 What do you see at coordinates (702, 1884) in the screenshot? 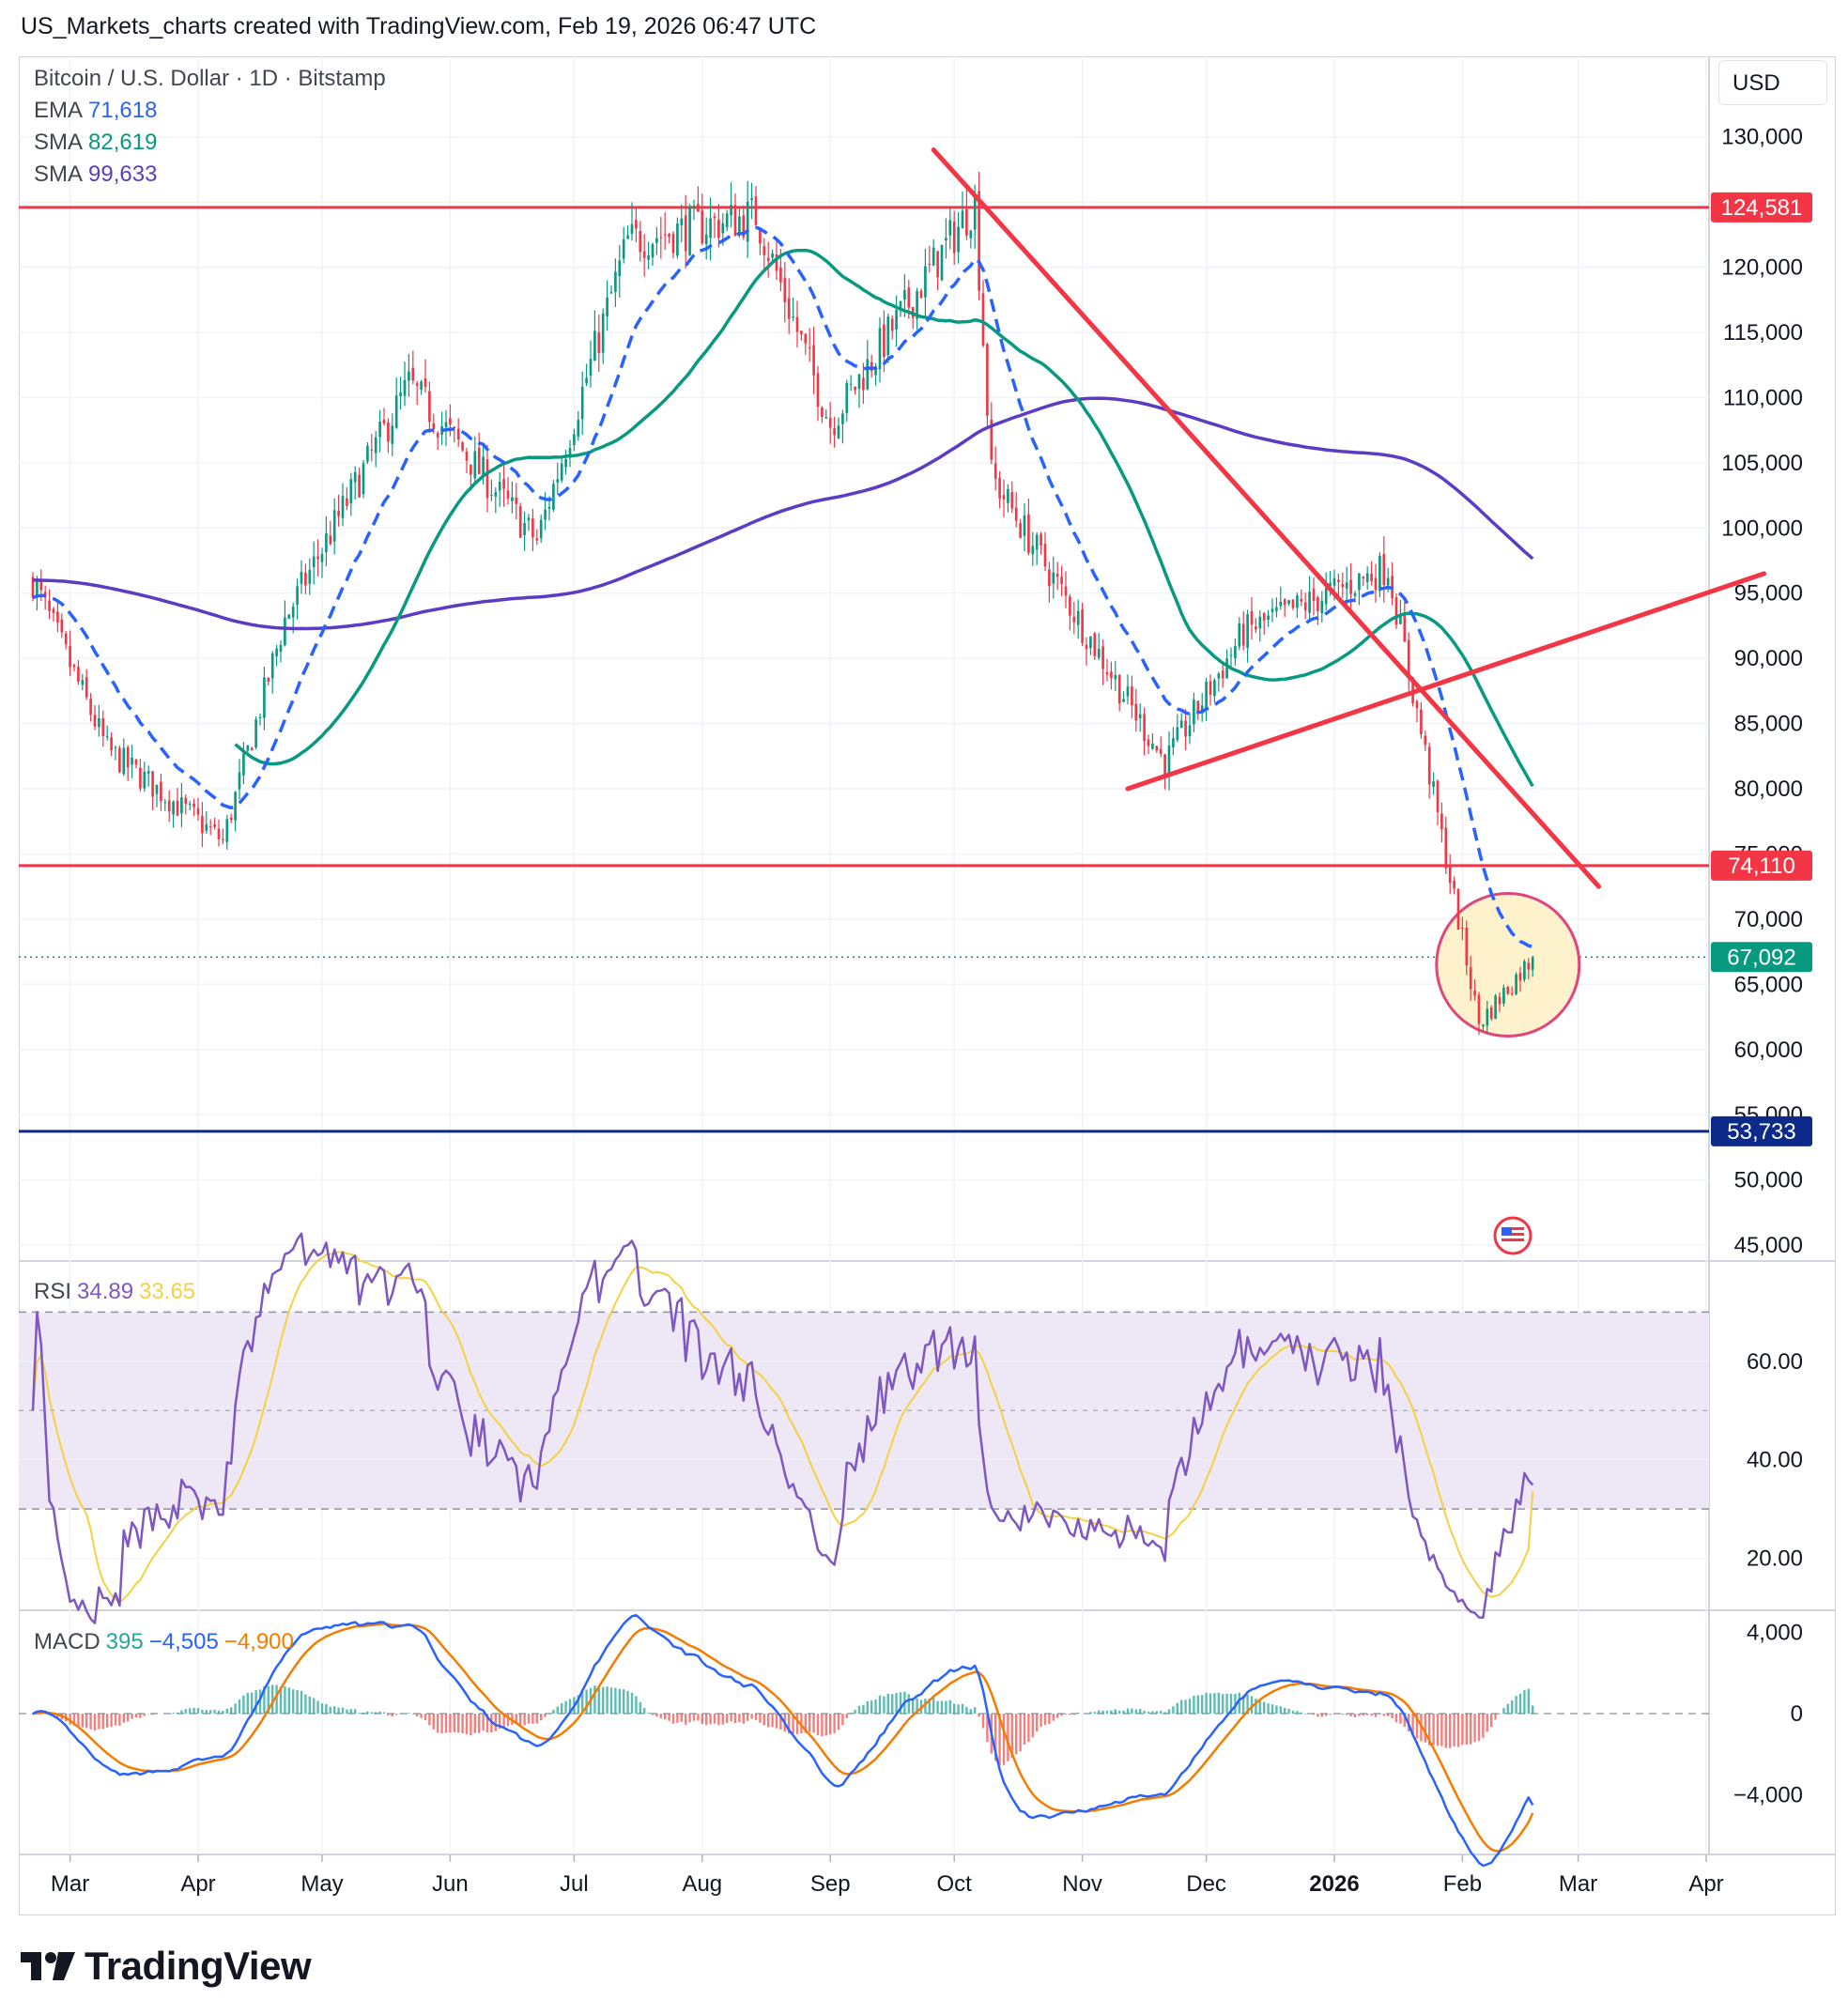
I see `x-tick-label: Aug` at bounding box center [702, 1884].